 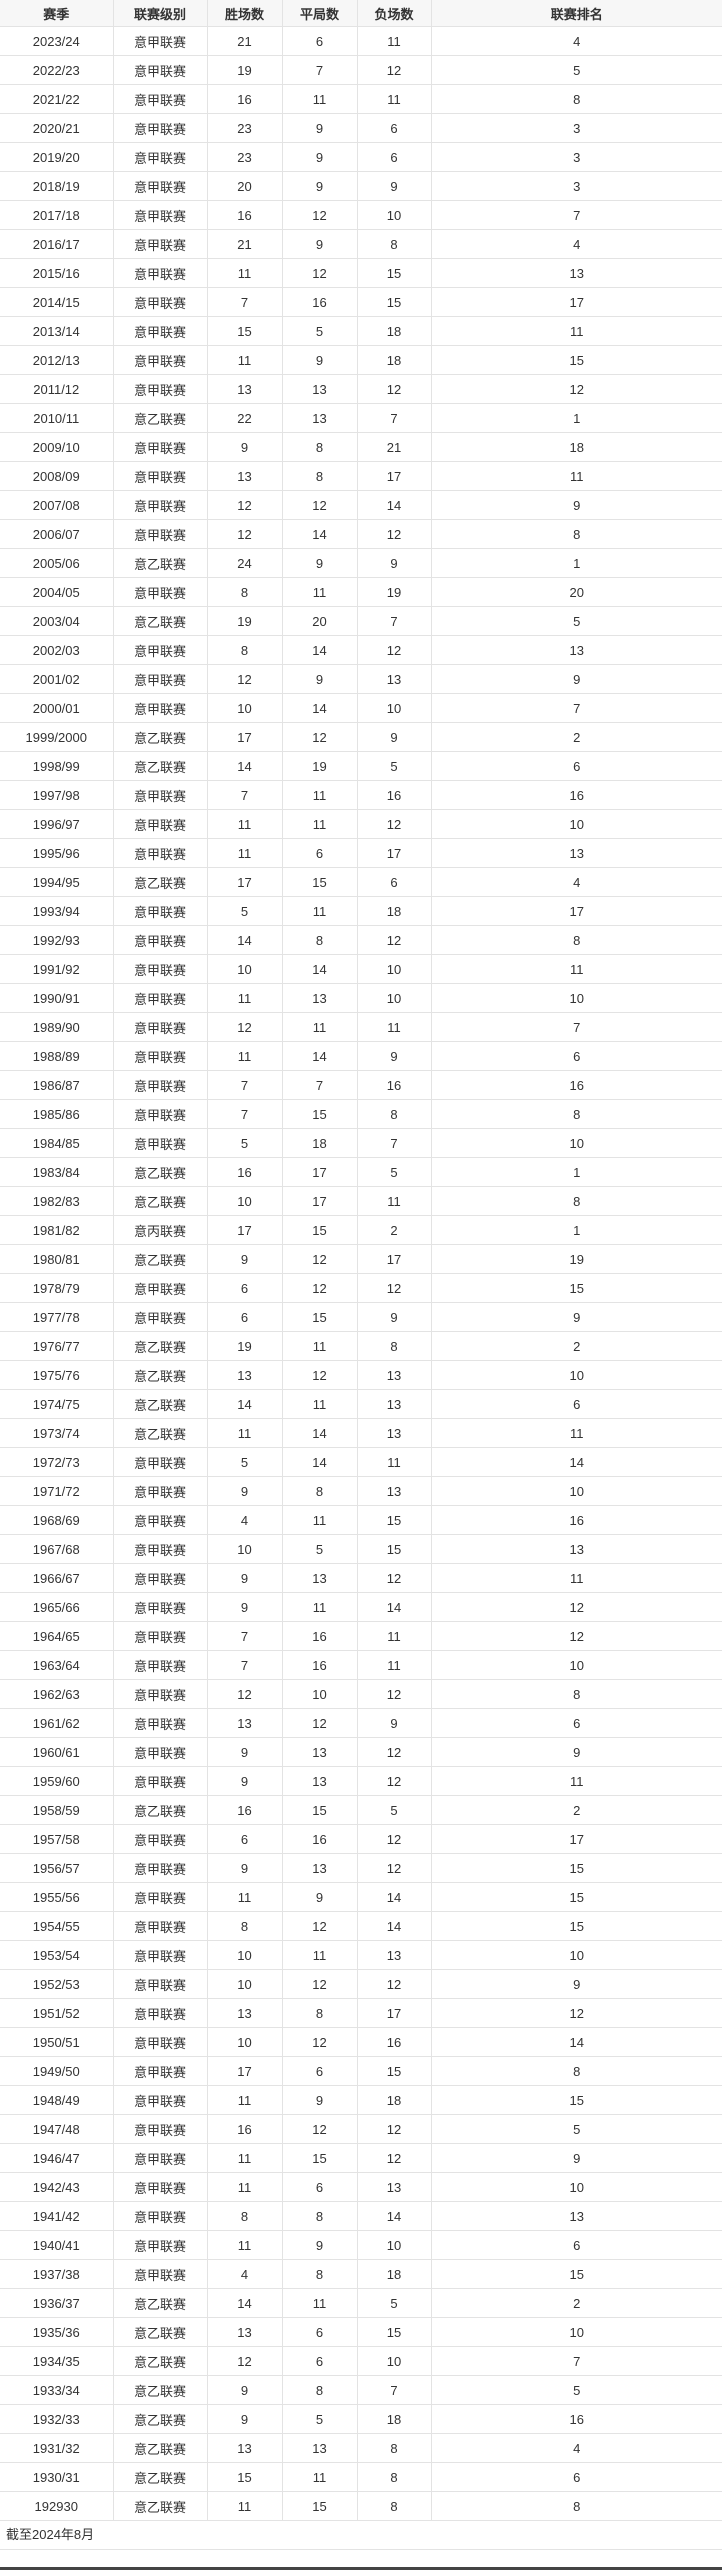 What do you see at coordinates (394, 795) in the screenshot?
I see `cell-losses: 16` at bounding box center [394, 795].